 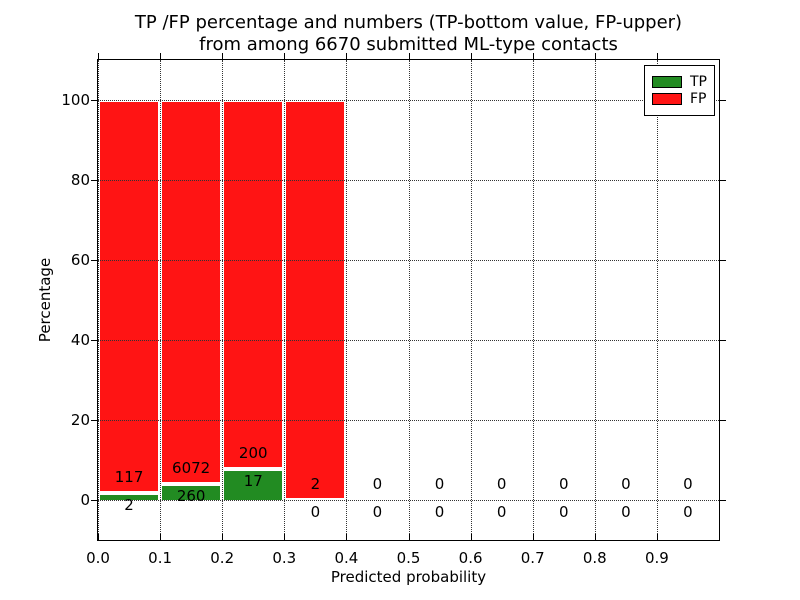 I want to click on annotation-tp-count: 2, so click(x=129, y=505).